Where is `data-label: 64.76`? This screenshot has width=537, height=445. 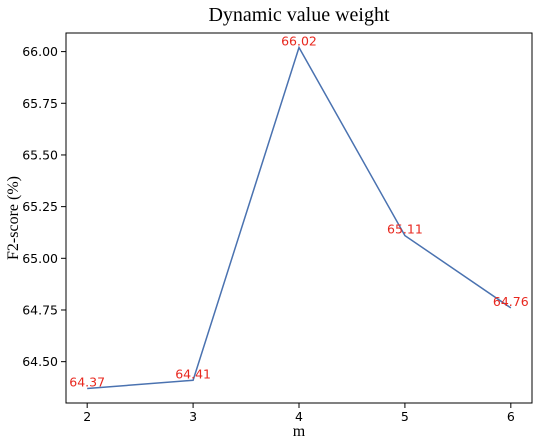
data-label: 64.76 is located at coordinates (511, 301).